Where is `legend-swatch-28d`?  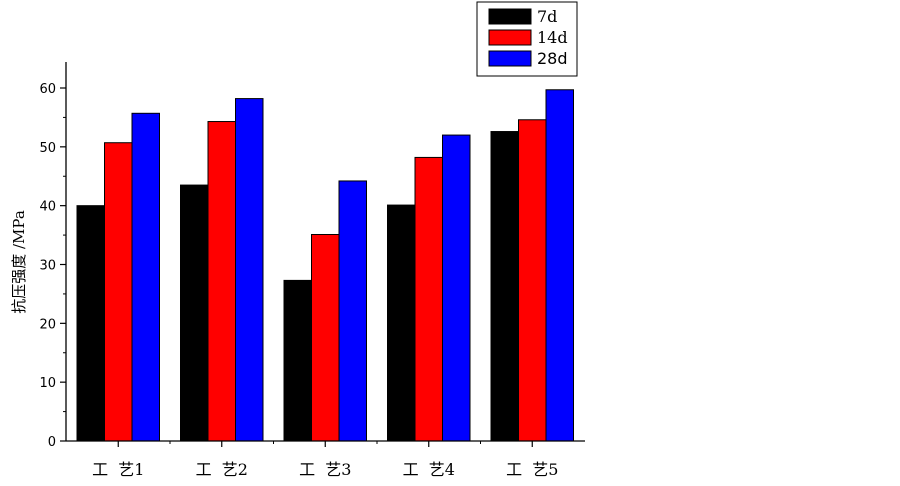
legend-swatch-28d is located at coordinates (510, 58).